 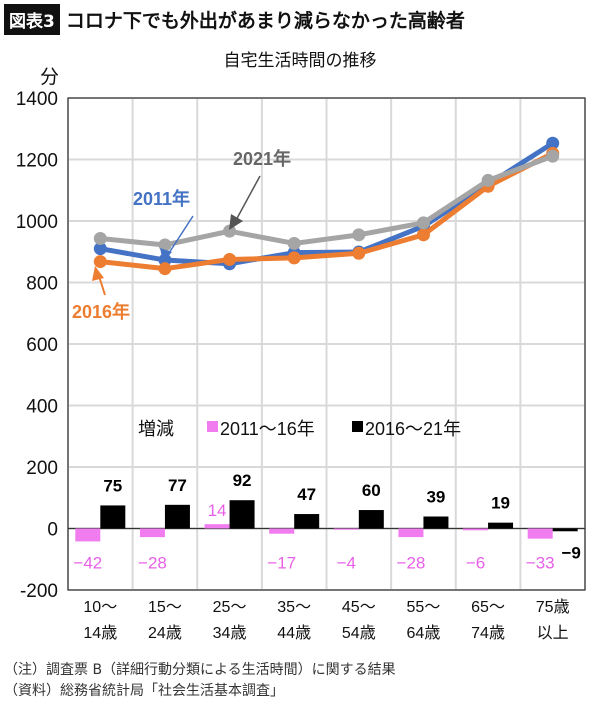 What do you see at coordinates (346, 563) in the screenshot?
I see `bar-data-label: −4` at bounding box center [346, 563].